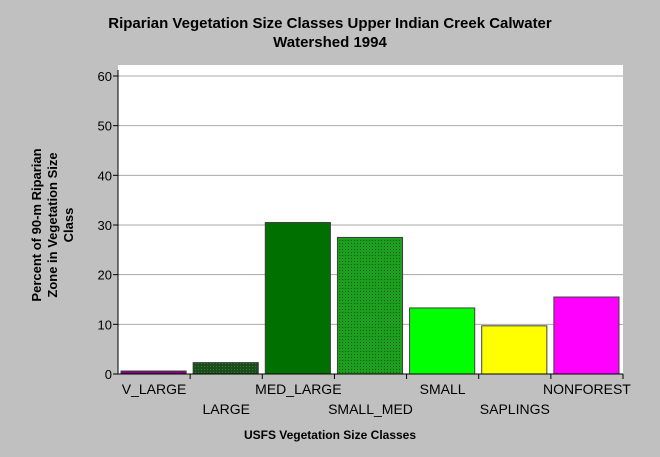  What do you see at coordinates (442, 341) in the screenshot?
I see `bar-small` at bounding box center [442, 341].